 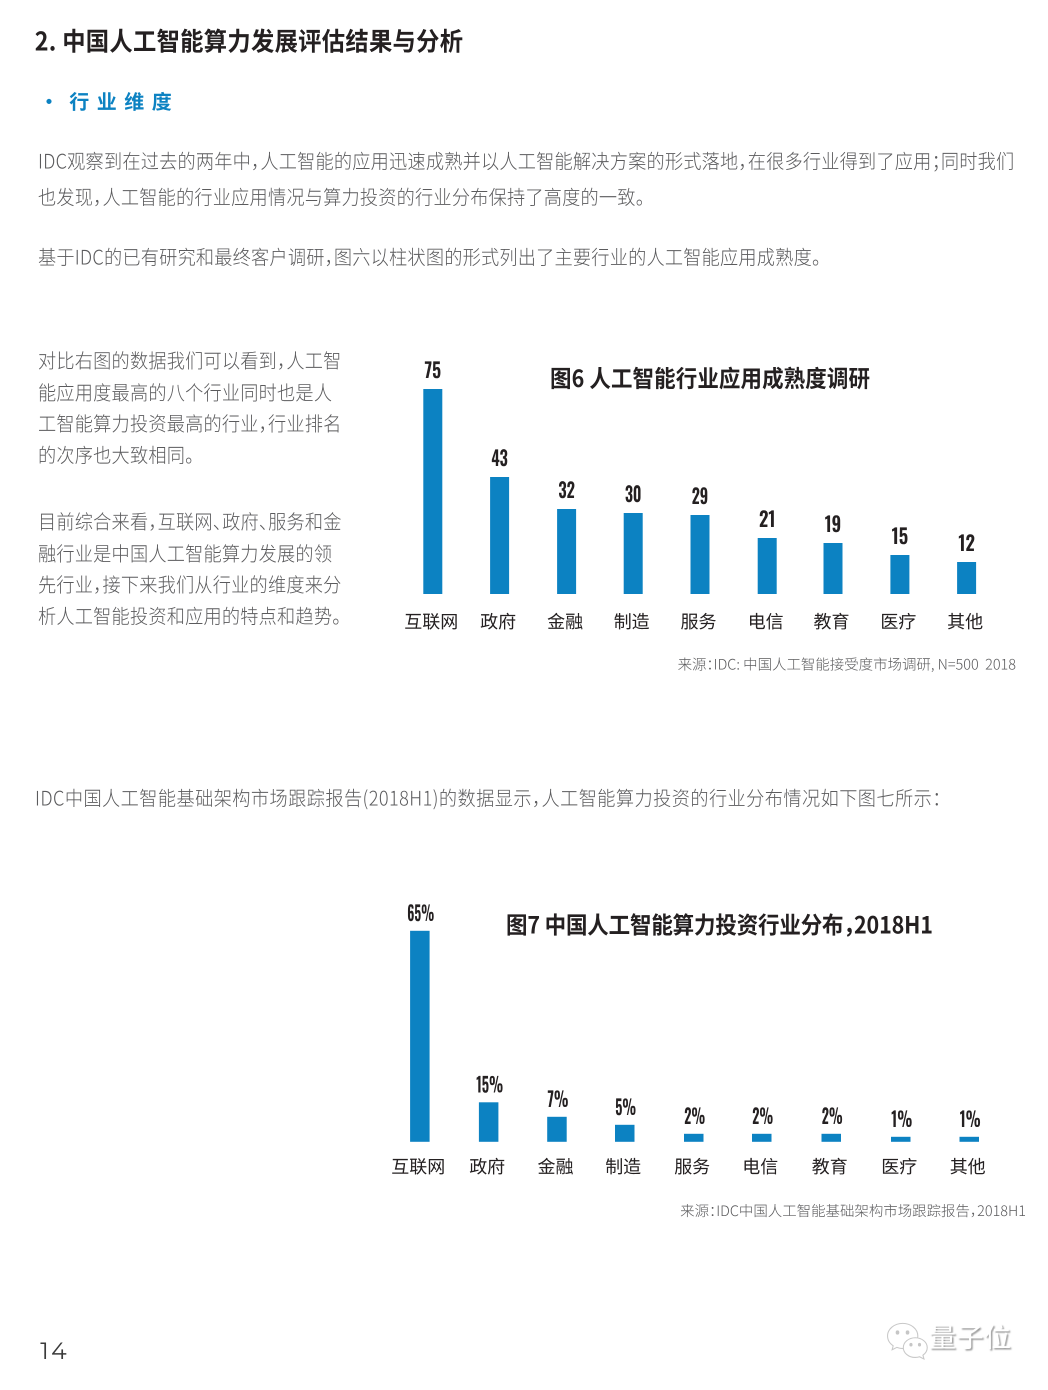 What do you see at coordinates (833, 523) in the screenshot?
I see `svg-text: 19` at bounding box center [833, 523].